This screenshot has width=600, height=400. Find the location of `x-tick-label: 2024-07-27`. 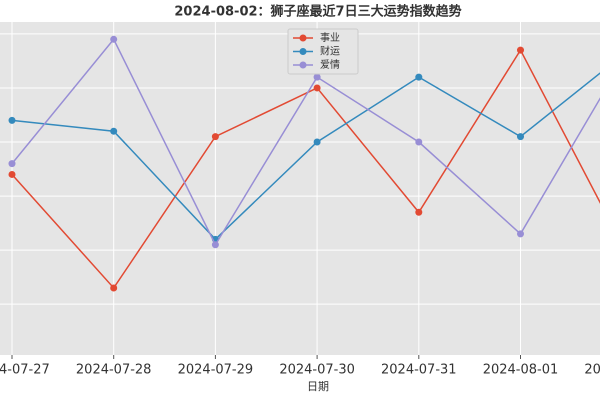

x-tick-label: 2024-07-27 is located at coordinates (25, 370).